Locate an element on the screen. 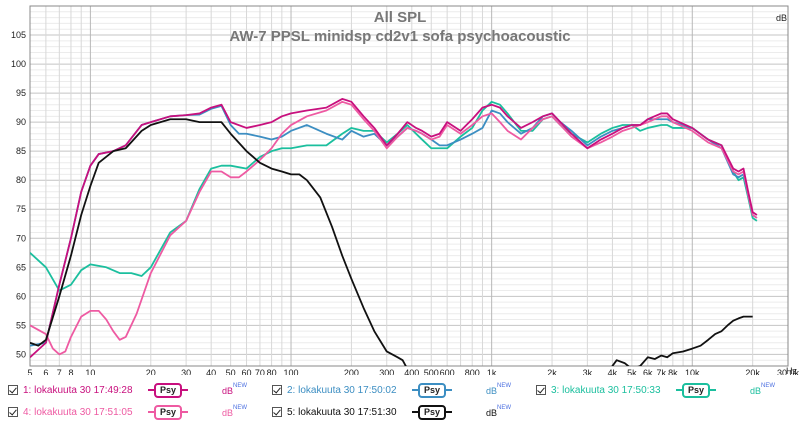 The width and height of the screenshot is (800, 426). x-tick-label: 4k is located at coordinates (613, 371).